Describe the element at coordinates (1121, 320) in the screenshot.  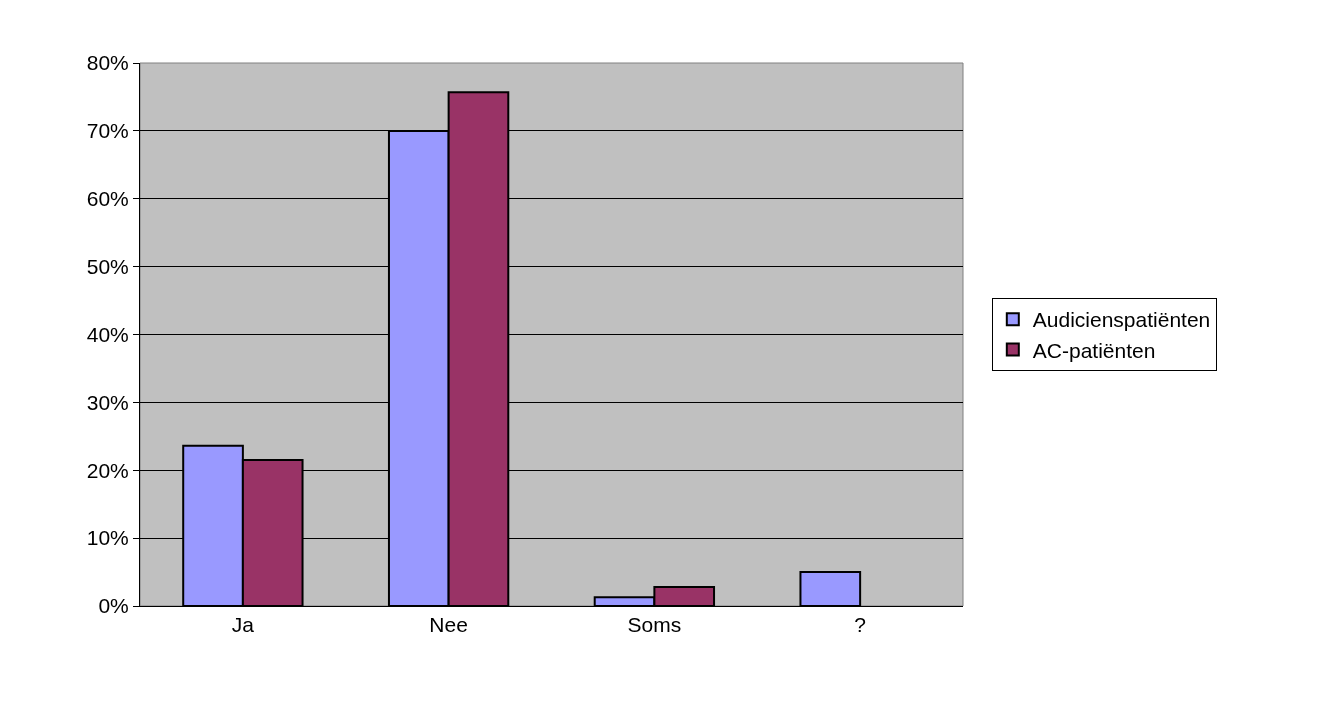
I see `legend-label: Audicienspatiënten` at that location.